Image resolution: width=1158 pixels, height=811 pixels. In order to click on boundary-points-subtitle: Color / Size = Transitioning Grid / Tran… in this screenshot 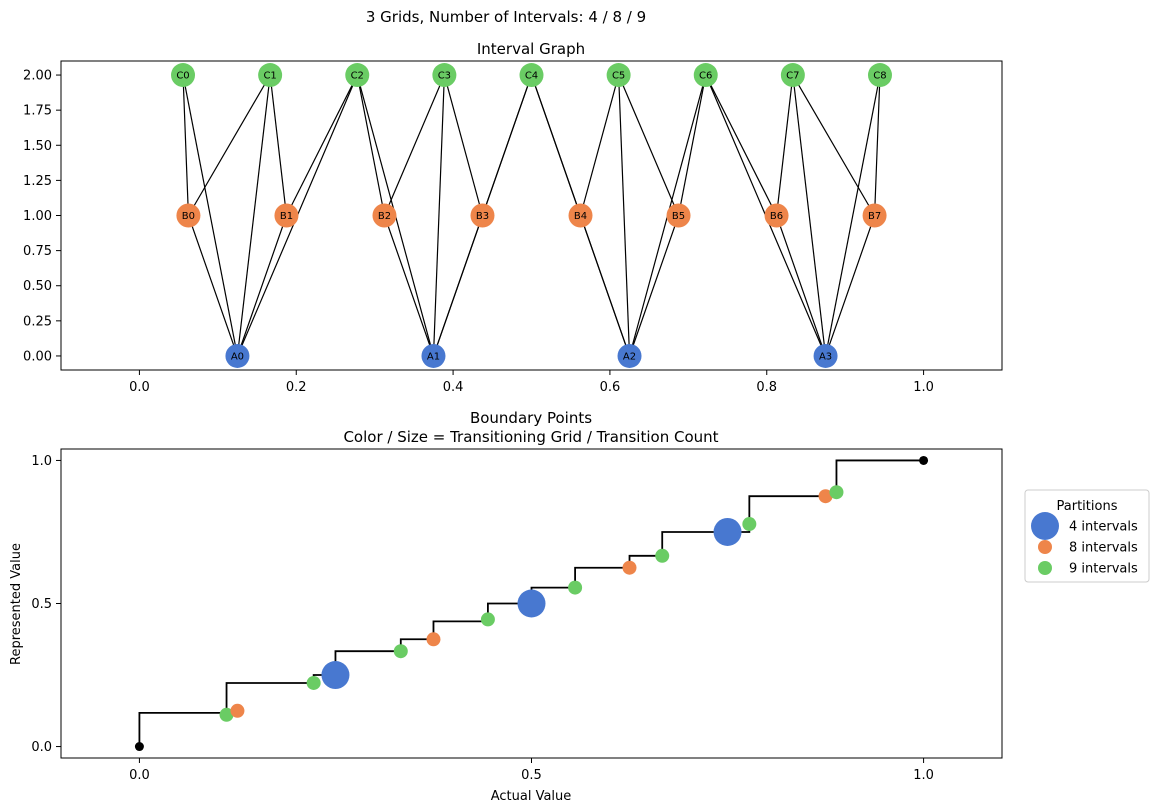, I will do `click(530, 437)`.